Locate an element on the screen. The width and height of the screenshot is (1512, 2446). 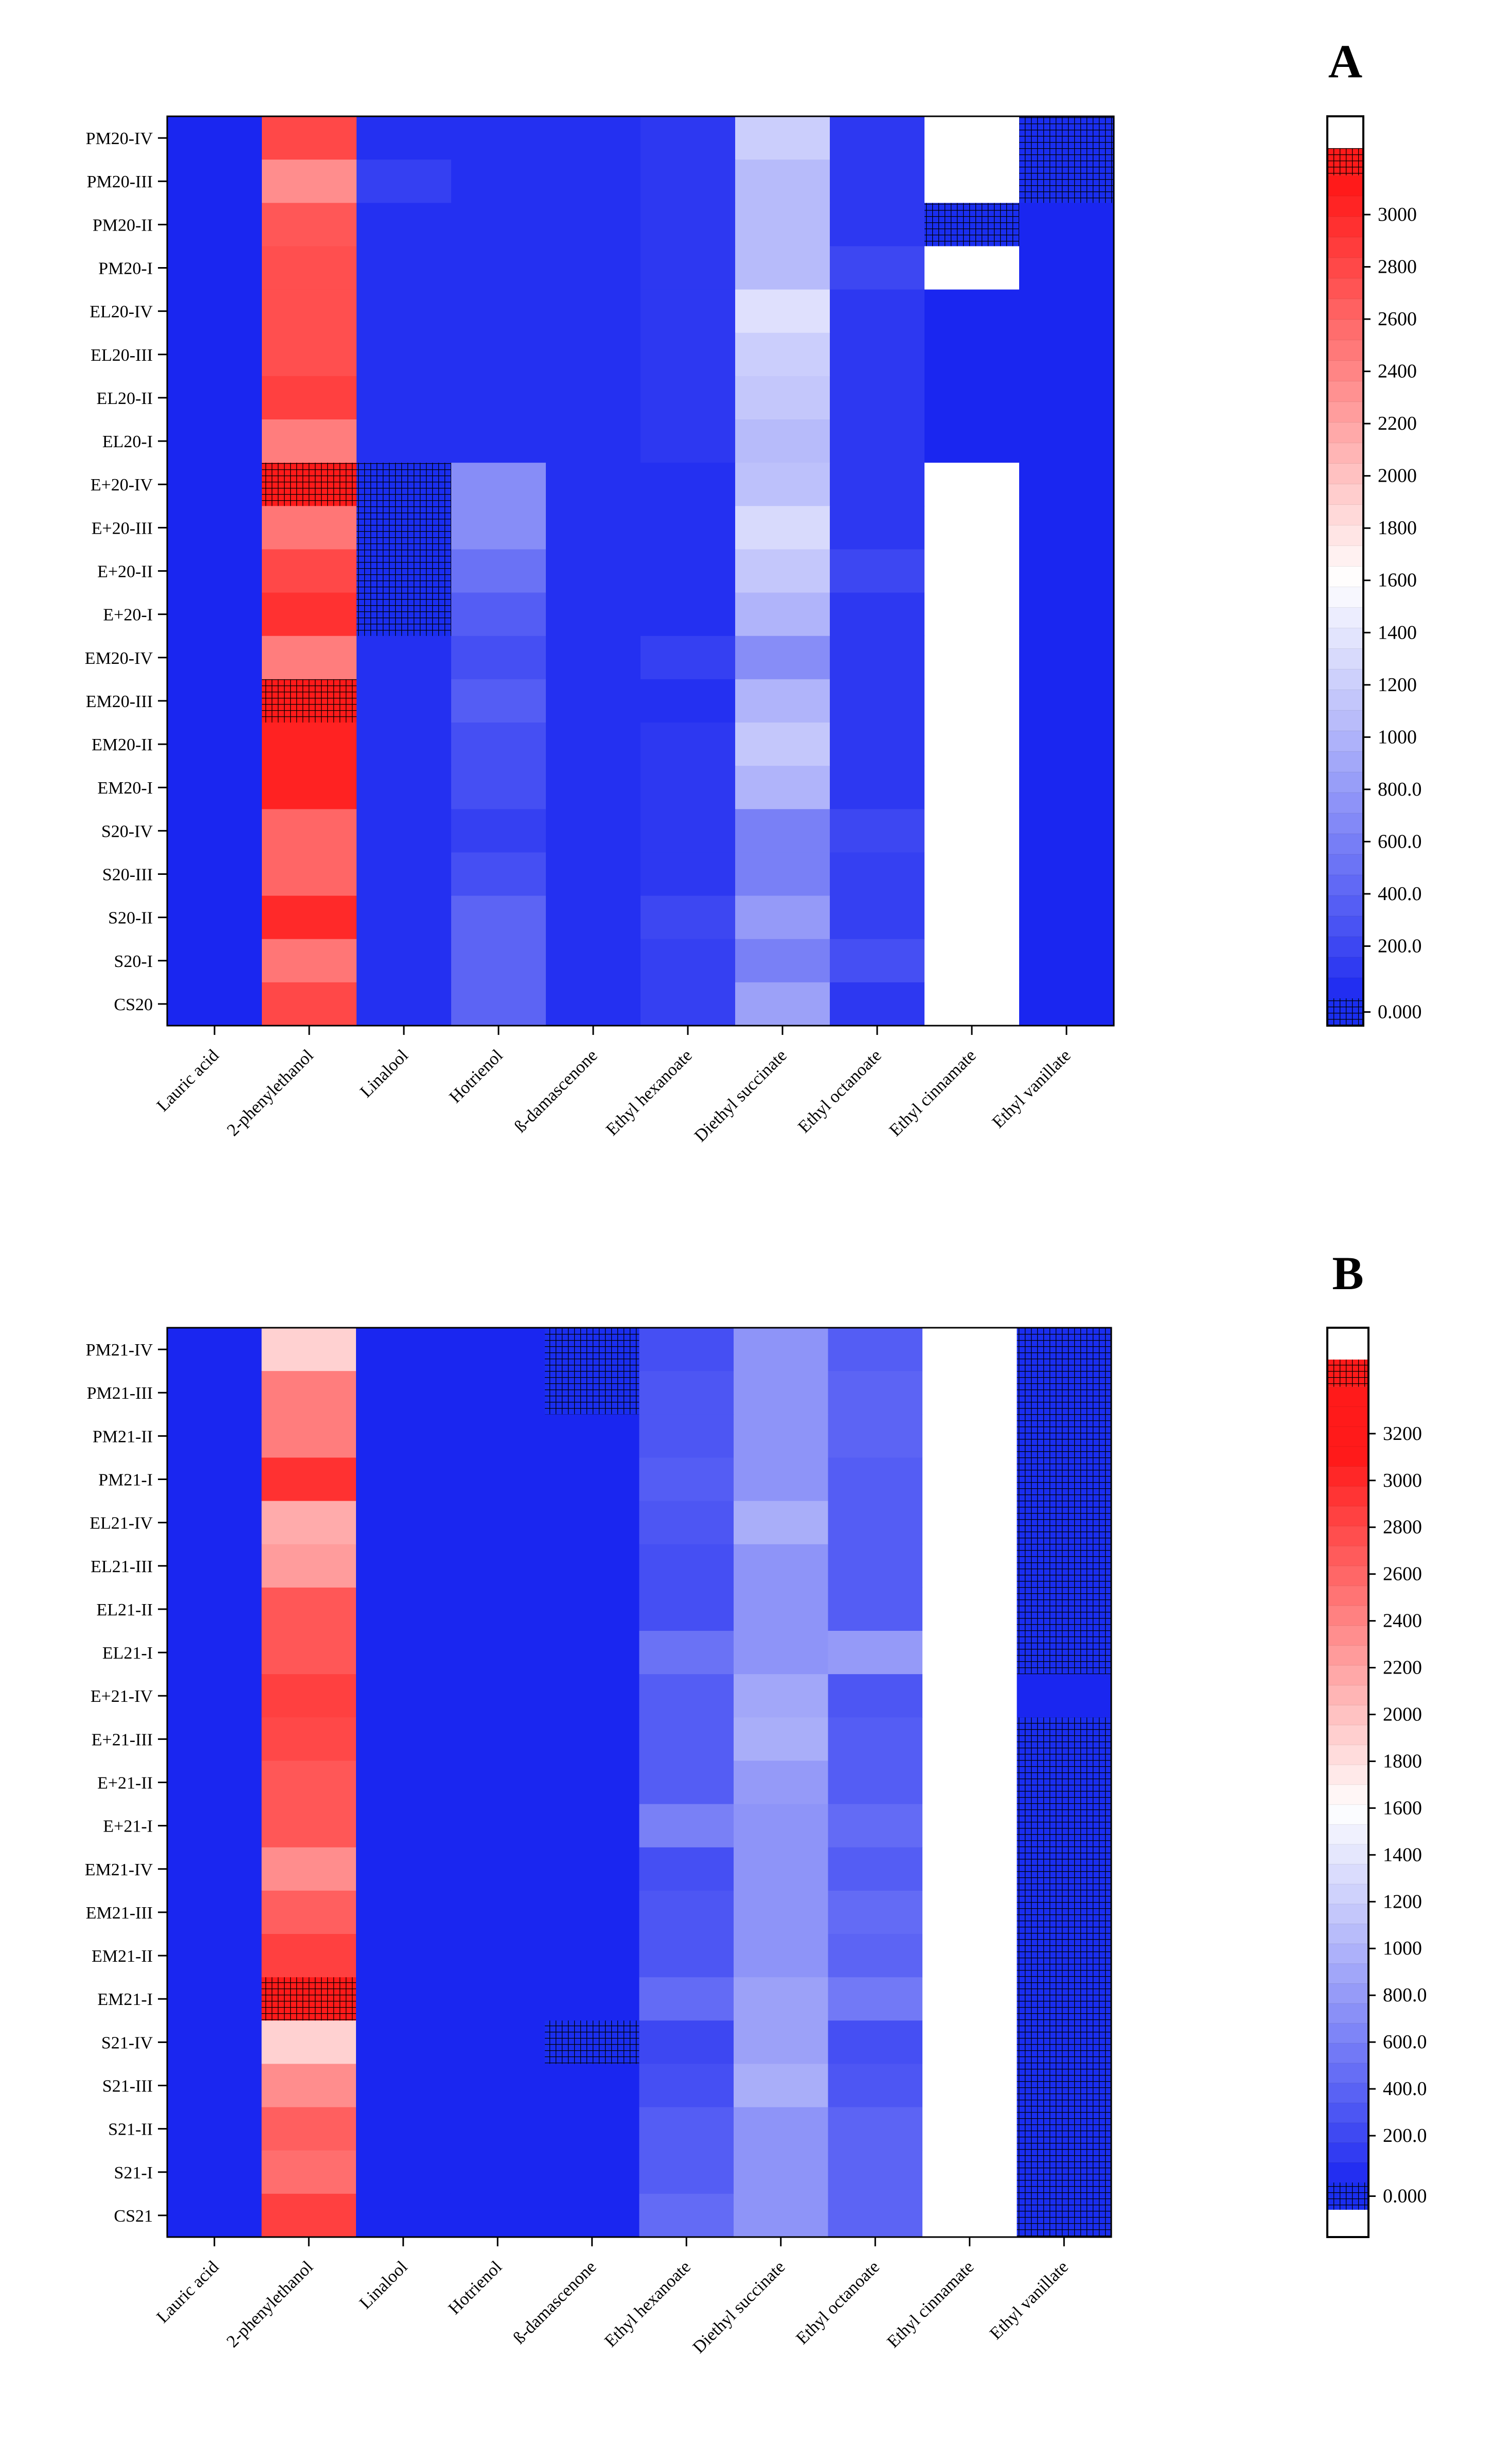
colorbar-frame is located at coordinates (1347, 1782).